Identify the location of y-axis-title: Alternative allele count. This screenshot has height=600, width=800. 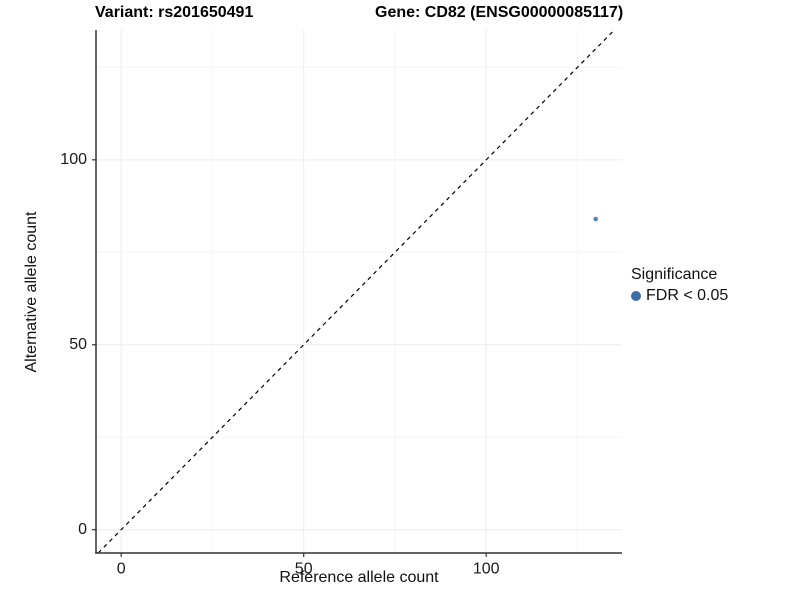
(31, 292).